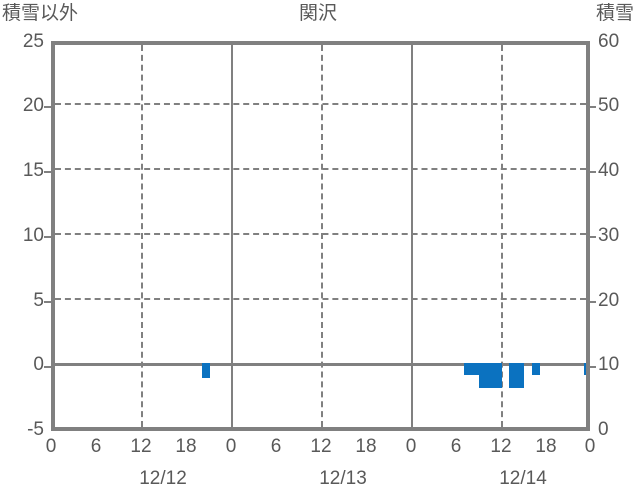 The width and height of the screenshot is (636, 501). Describe the element at coordinates (35, 429) in the screenshot. I see `y-axis-left-tick-neg5: -5` at that location.